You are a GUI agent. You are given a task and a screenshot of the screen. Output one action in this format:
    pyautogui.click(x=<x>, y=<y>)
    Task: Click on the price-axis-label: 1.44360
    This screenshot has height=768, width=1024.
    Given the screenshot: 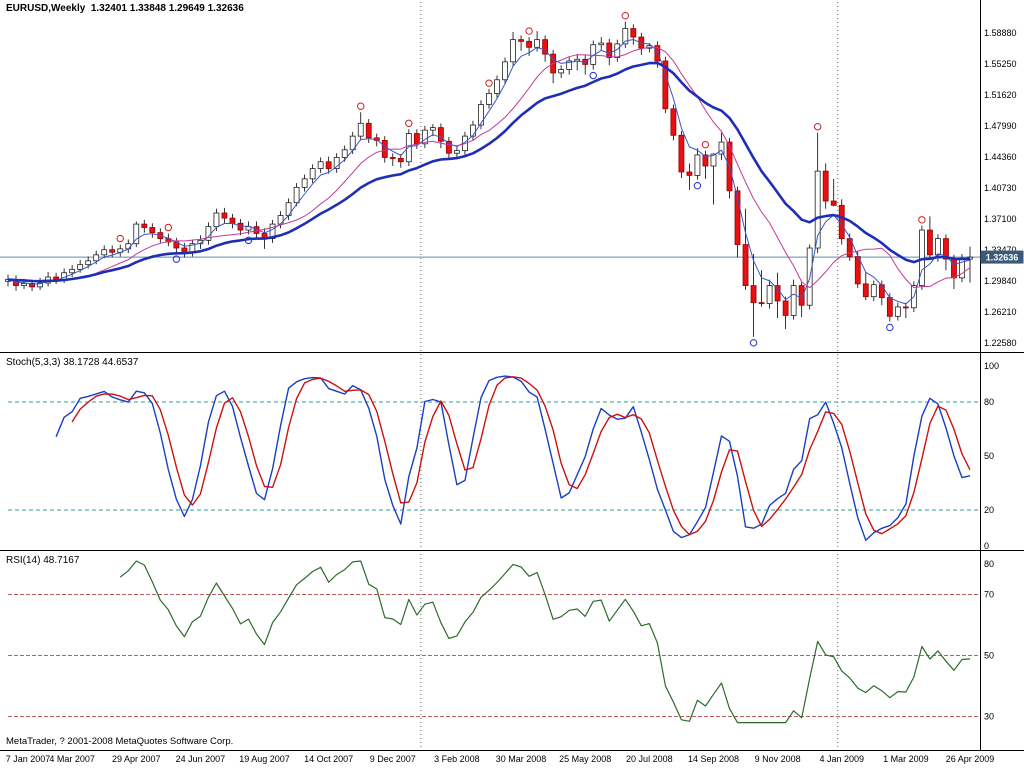 What is the action you would take?
    pyautogui.click(x=1000, y=157)
    